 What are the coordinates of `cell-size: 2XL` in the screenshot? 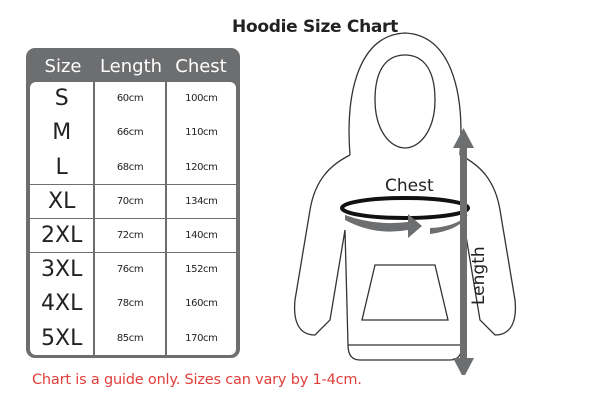 It's located at (62, 235).